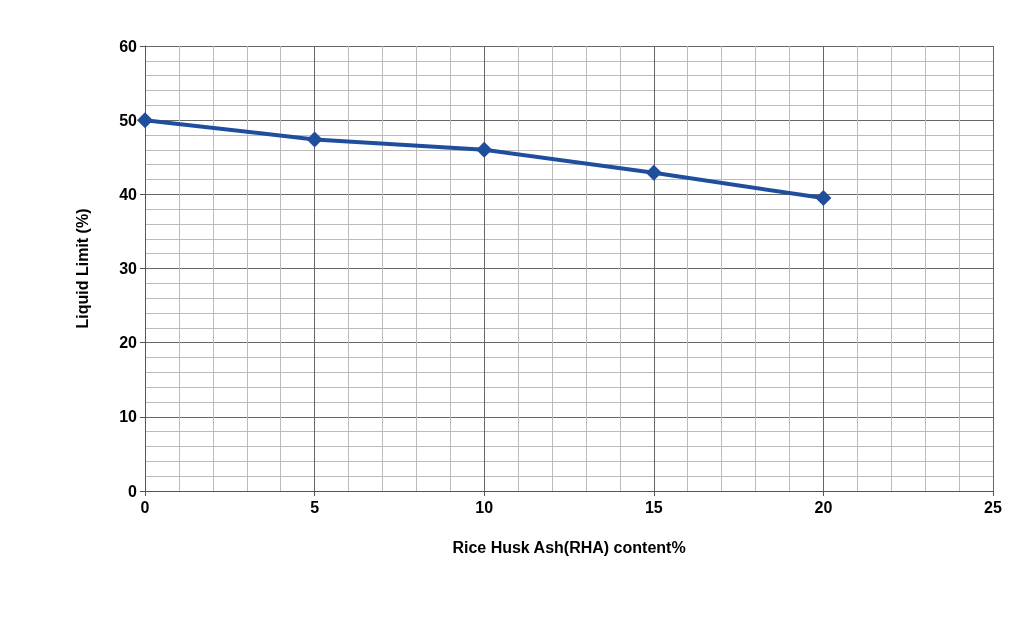  Describe the element at coordinates (315, 507) in the screenshot. I see `x-tick-label: 5` at that location.